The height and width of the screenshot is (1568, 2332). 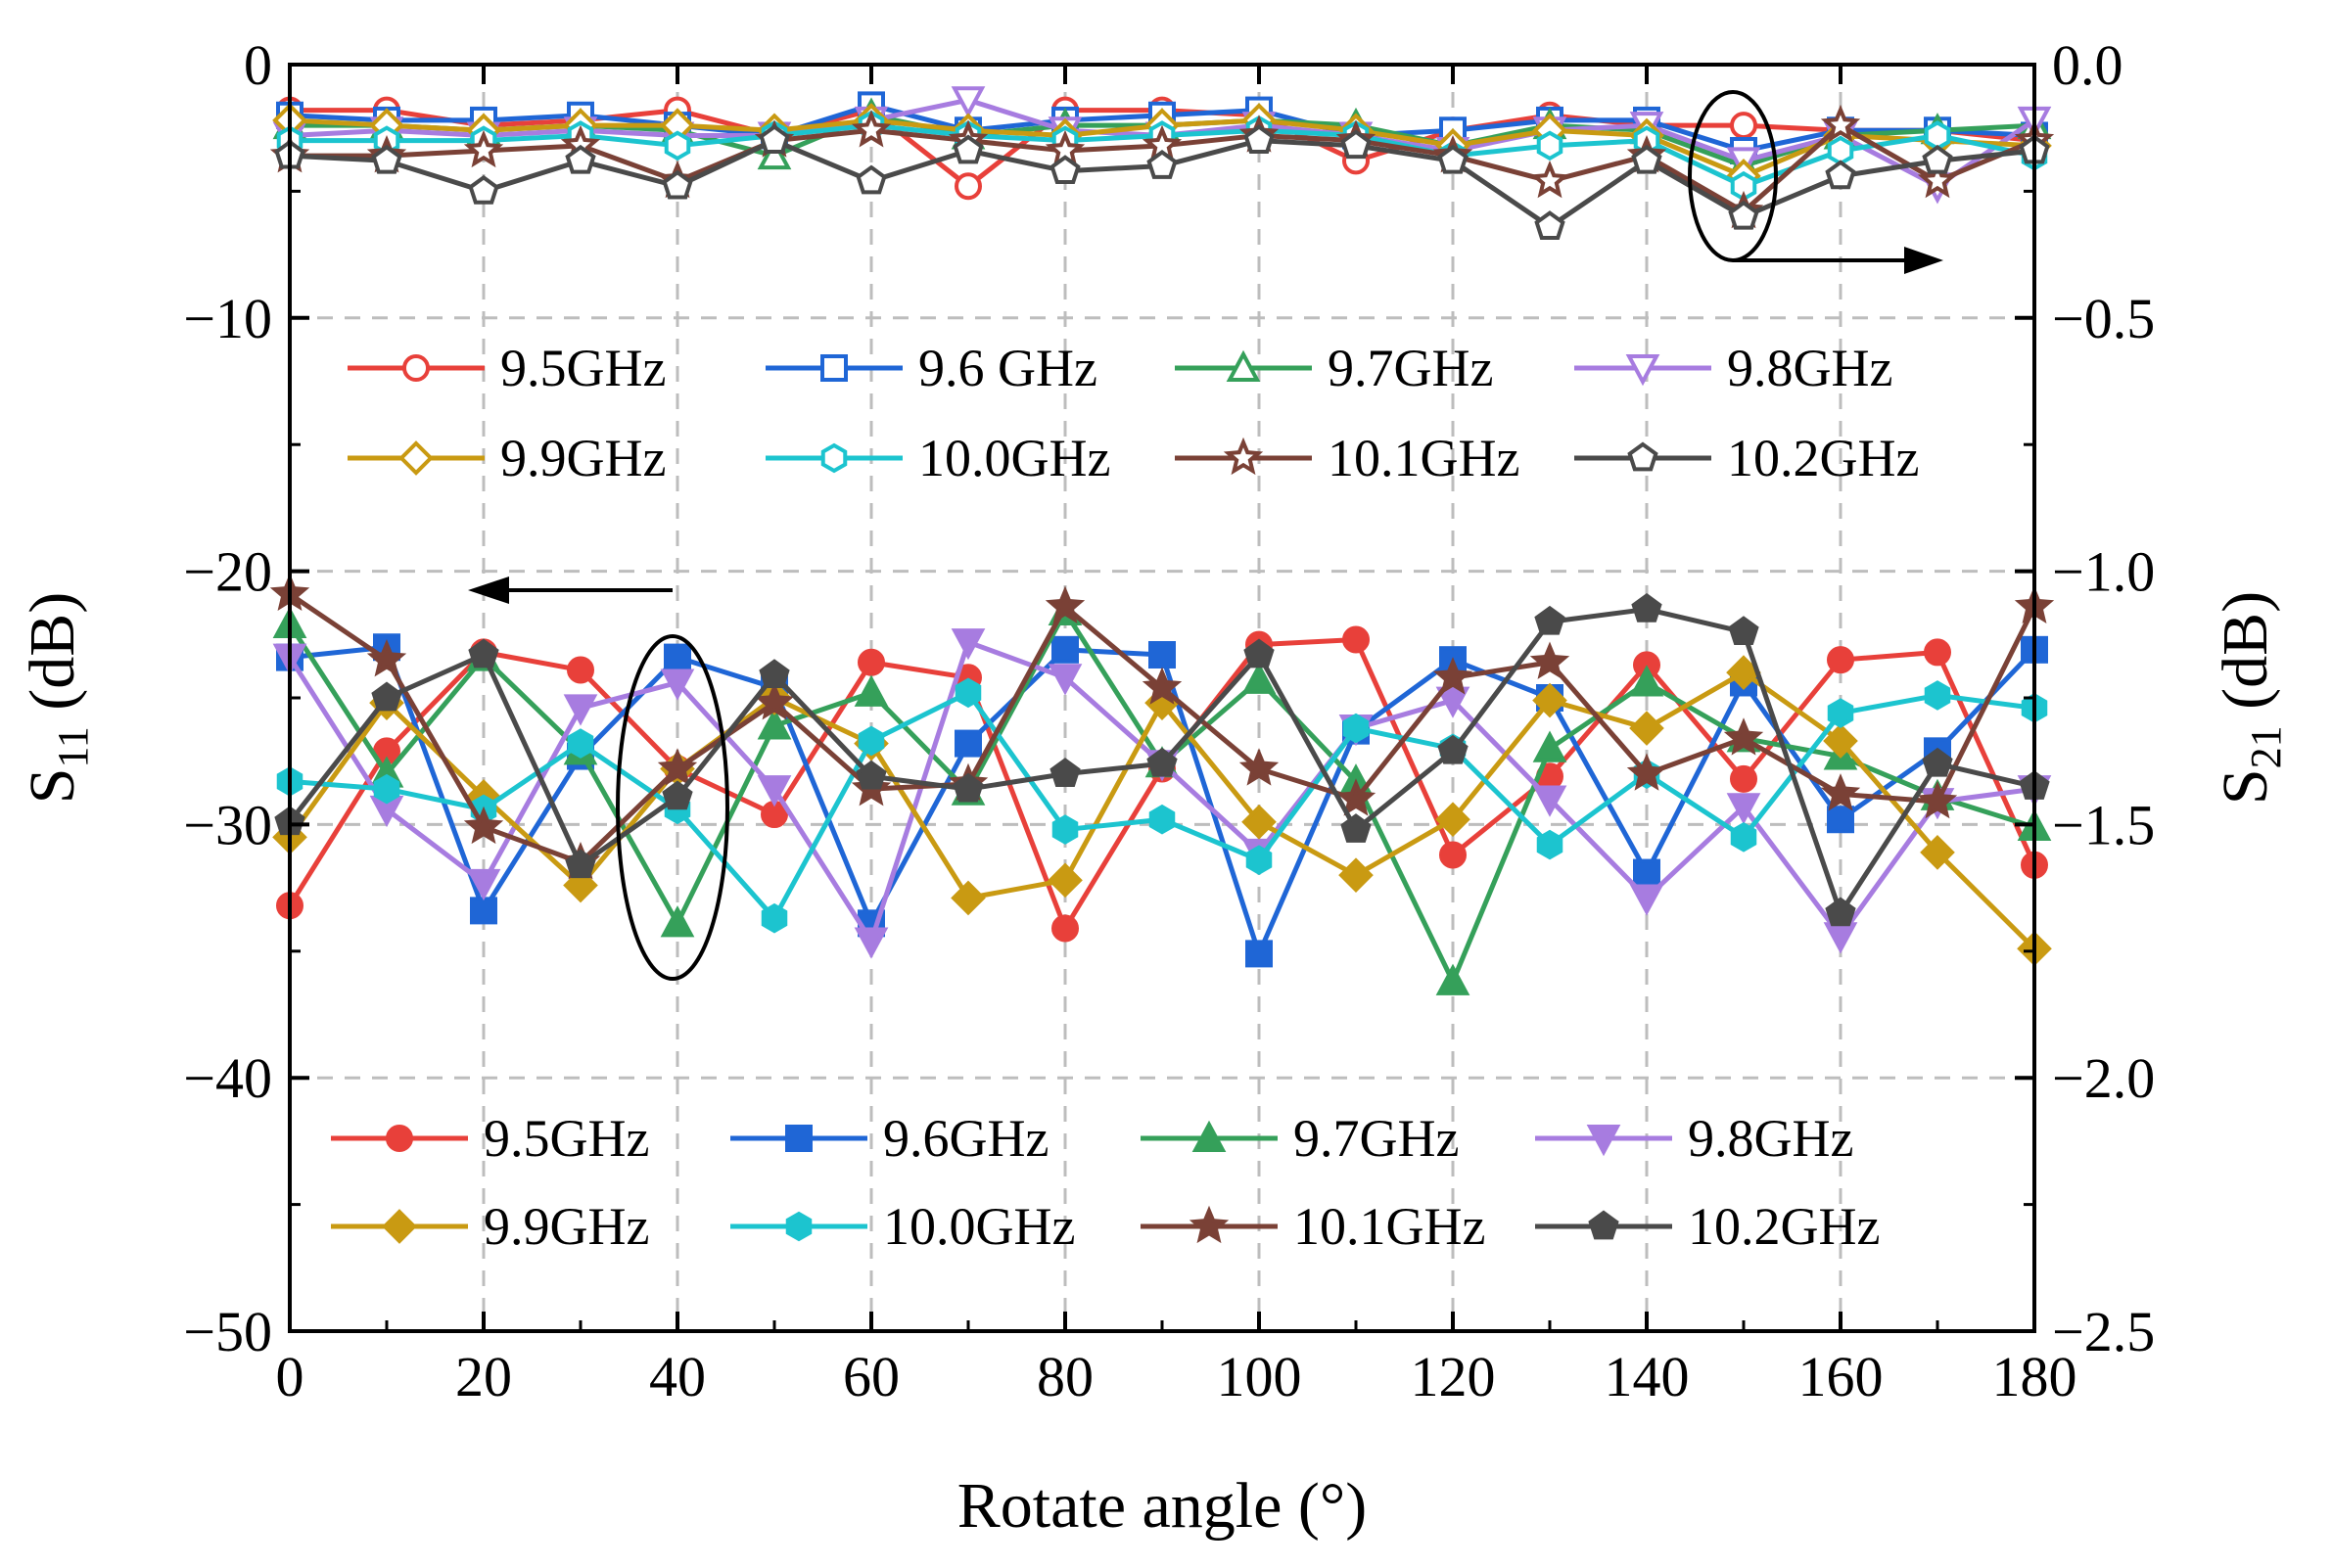 I want to click on s21-legend-label: 10.2GHz, so click(x=1823, y=458).